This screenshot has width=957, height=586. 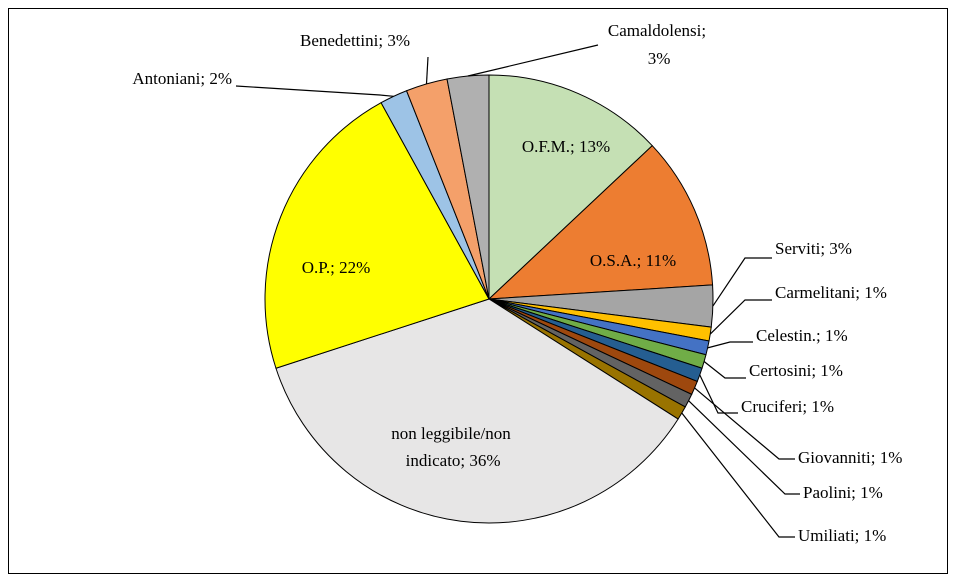 What do you see at coordinates (802, 335) in the screenshot?
I see `data-label: Celestin.; 1%` at bounding box center [802, 335].